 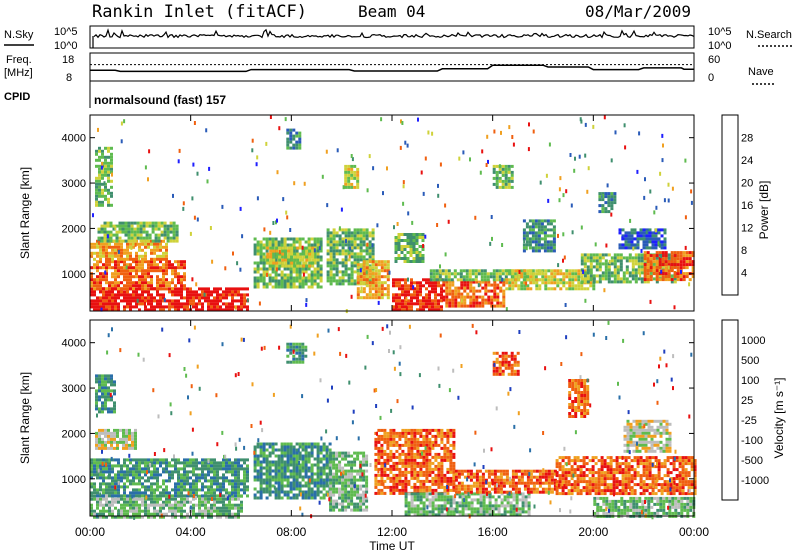 What do you see at coordinates (638, 11) in the screenshot?
I see `date-title: 08/Mar/2009` at bounding box center [638, 11].